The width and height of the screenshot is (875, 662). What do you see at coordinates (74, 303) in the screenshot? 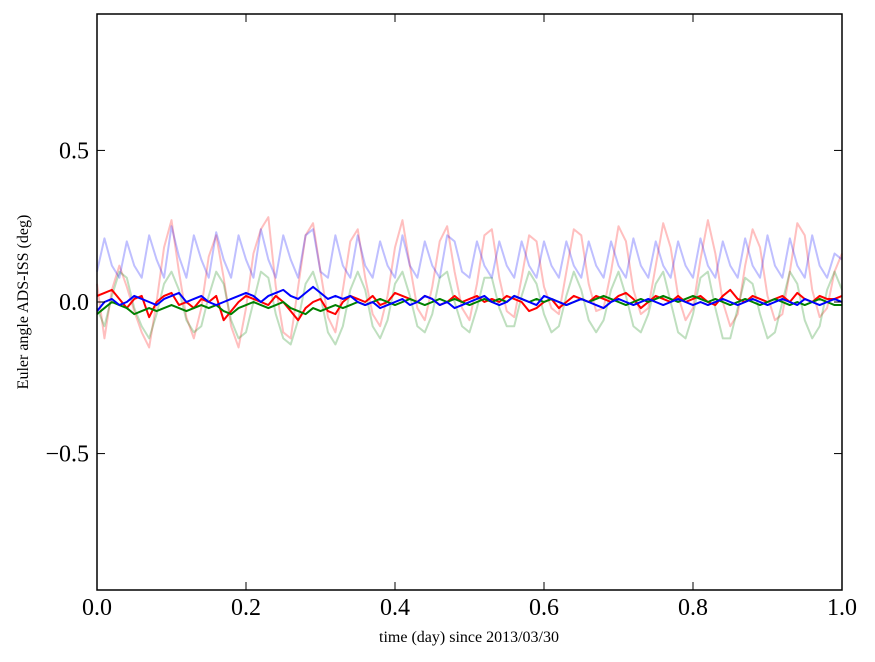
I see `y-tick-label: 0.0` at bounding box center [74, 303].